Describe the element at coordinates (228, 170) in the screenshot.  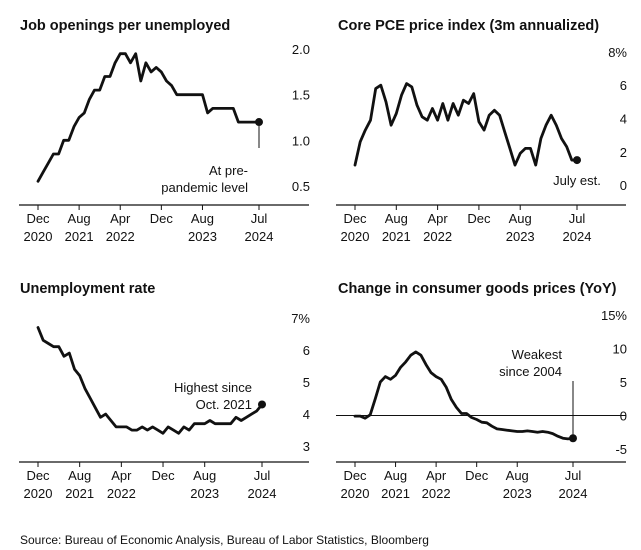
I see `chart1-annotation-line-1: At pre-` at that location.